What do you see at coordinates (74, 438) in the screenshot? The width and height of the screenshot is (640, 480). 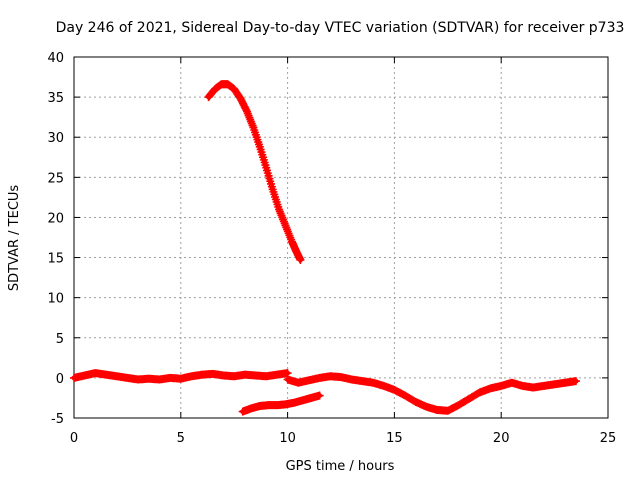 I see `x-tick-label: 0` at bounding box center [74, 438].